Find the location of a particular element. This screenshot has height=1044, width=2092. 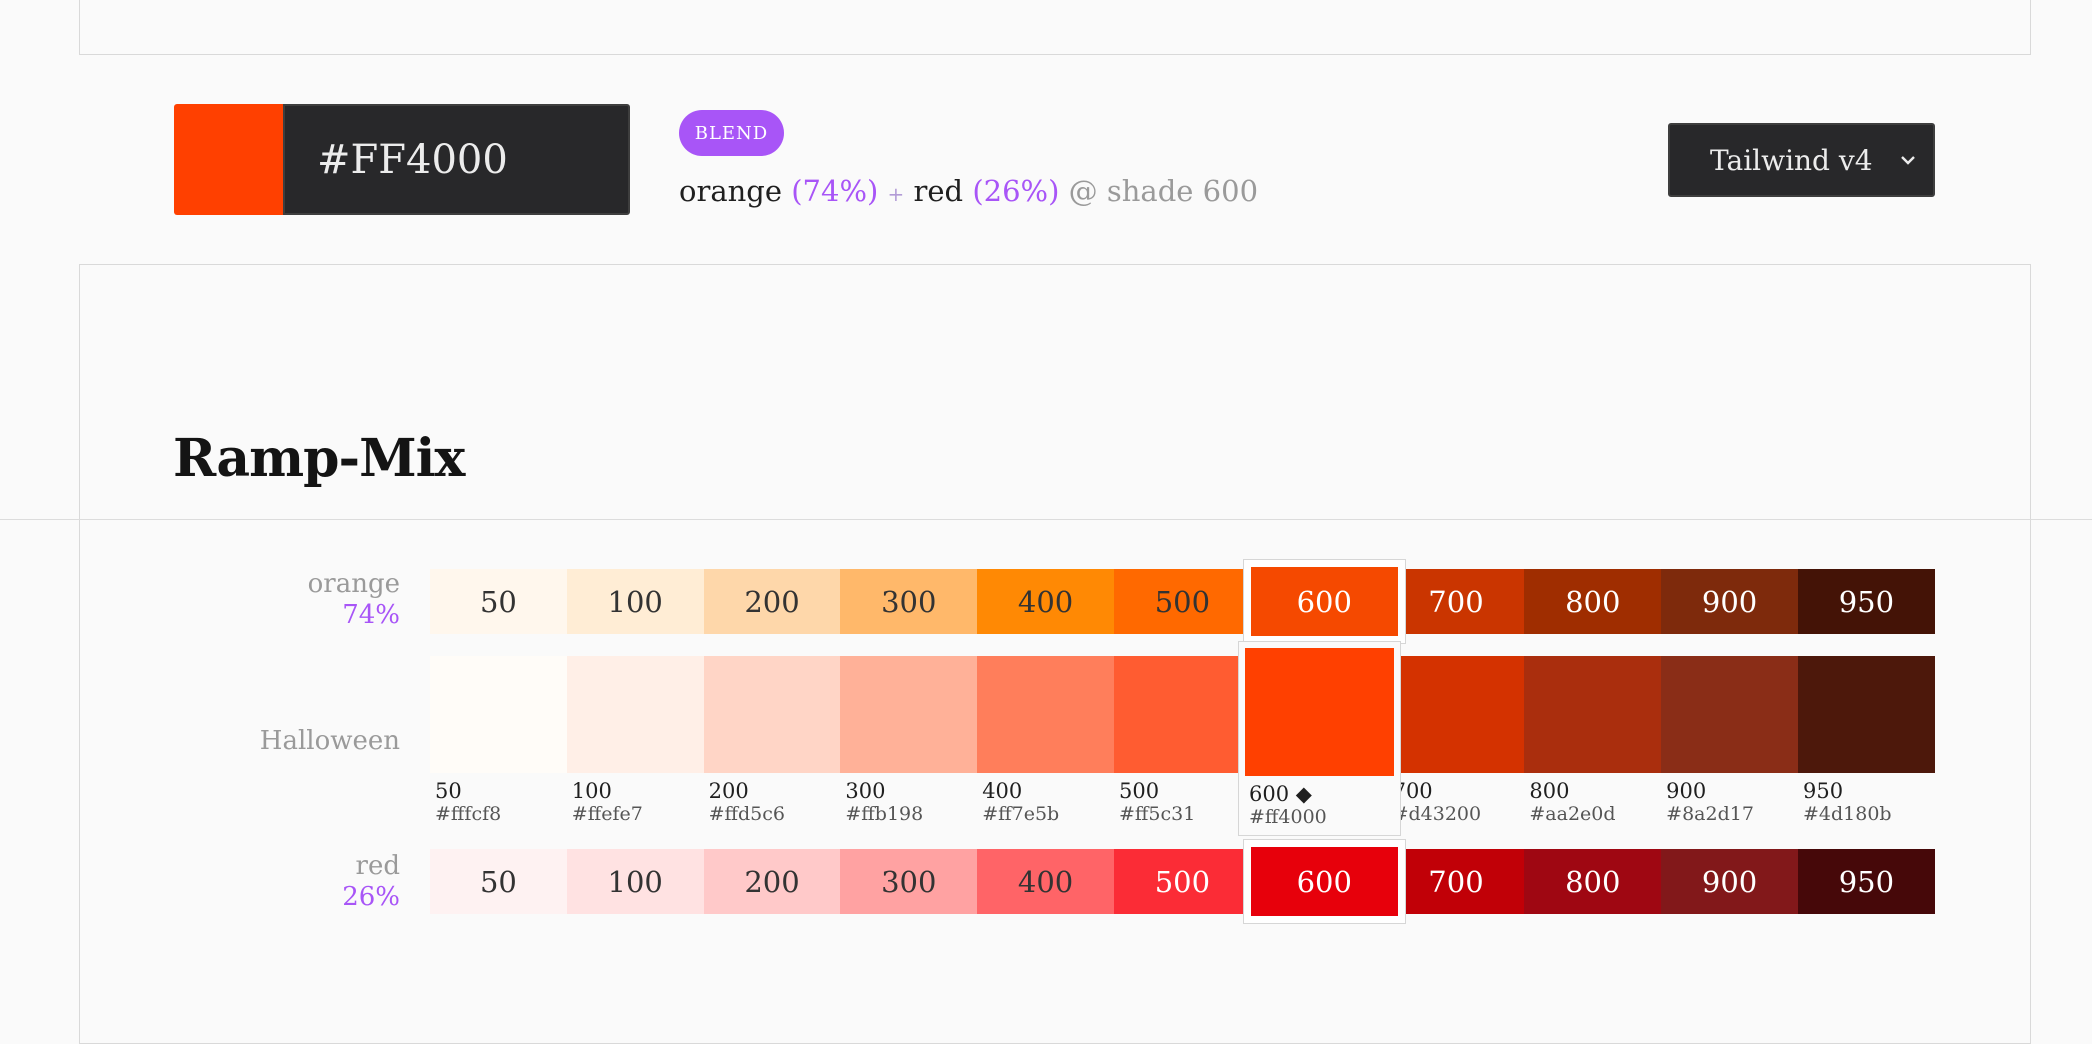

halloween-shade-800: 800 #aa2e0d is located at coordinates (1593, 740).